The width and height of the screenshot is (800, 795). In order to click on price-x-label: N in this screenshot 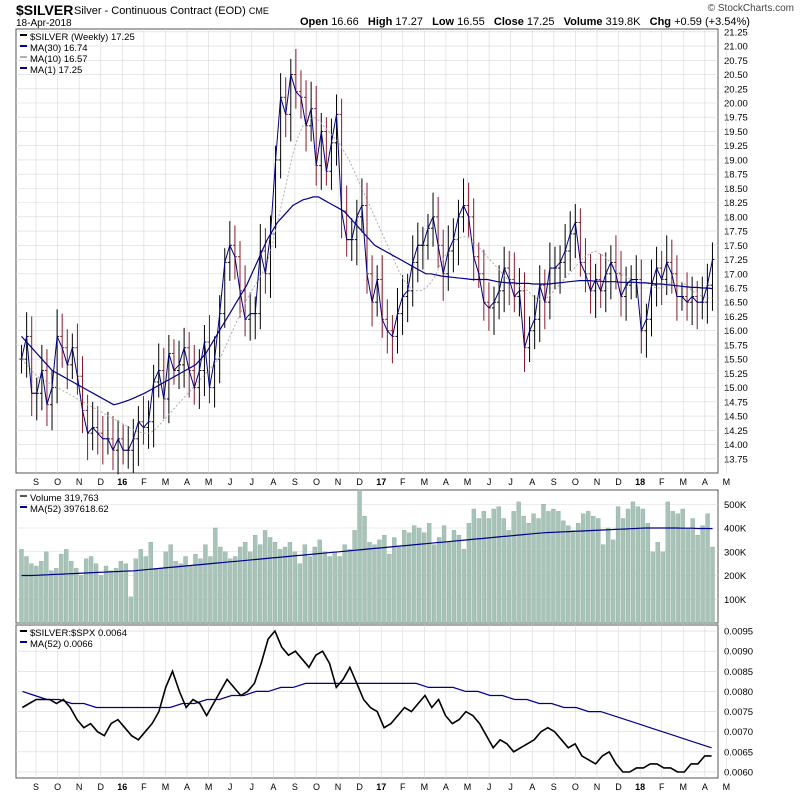, I will do `click(597, 482)`.